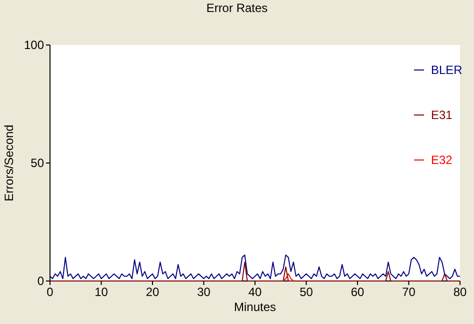 The width and height of the screenshot is (474, 324). Describe the element at coordinates (447, 70) in the screenshot. I see `legend-label: BLER` at that location.